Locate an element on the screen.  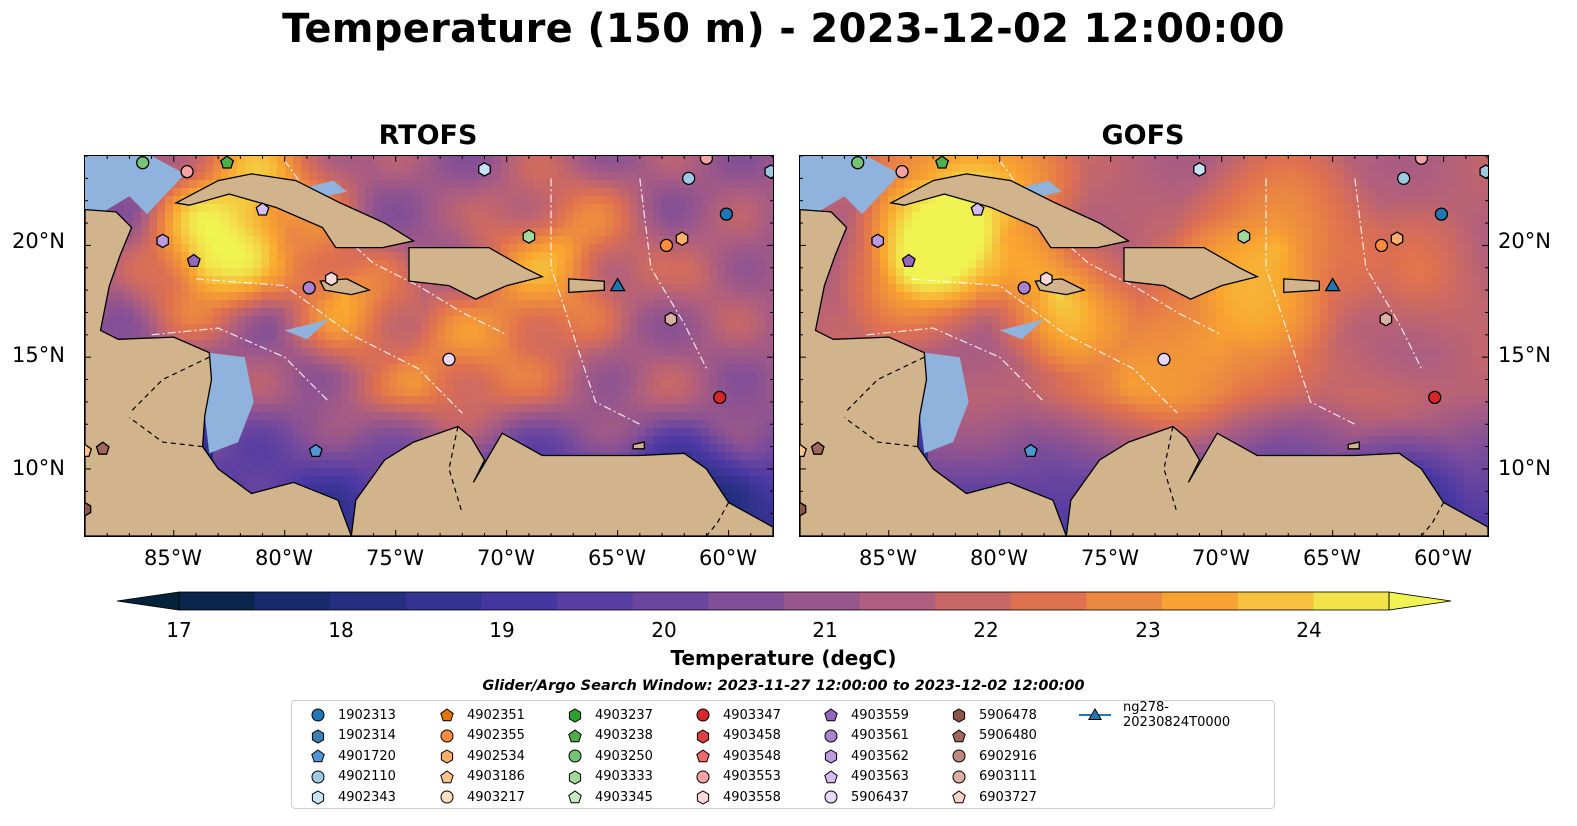
legend-label: 5906478 is located at coordinates (1008, 715).